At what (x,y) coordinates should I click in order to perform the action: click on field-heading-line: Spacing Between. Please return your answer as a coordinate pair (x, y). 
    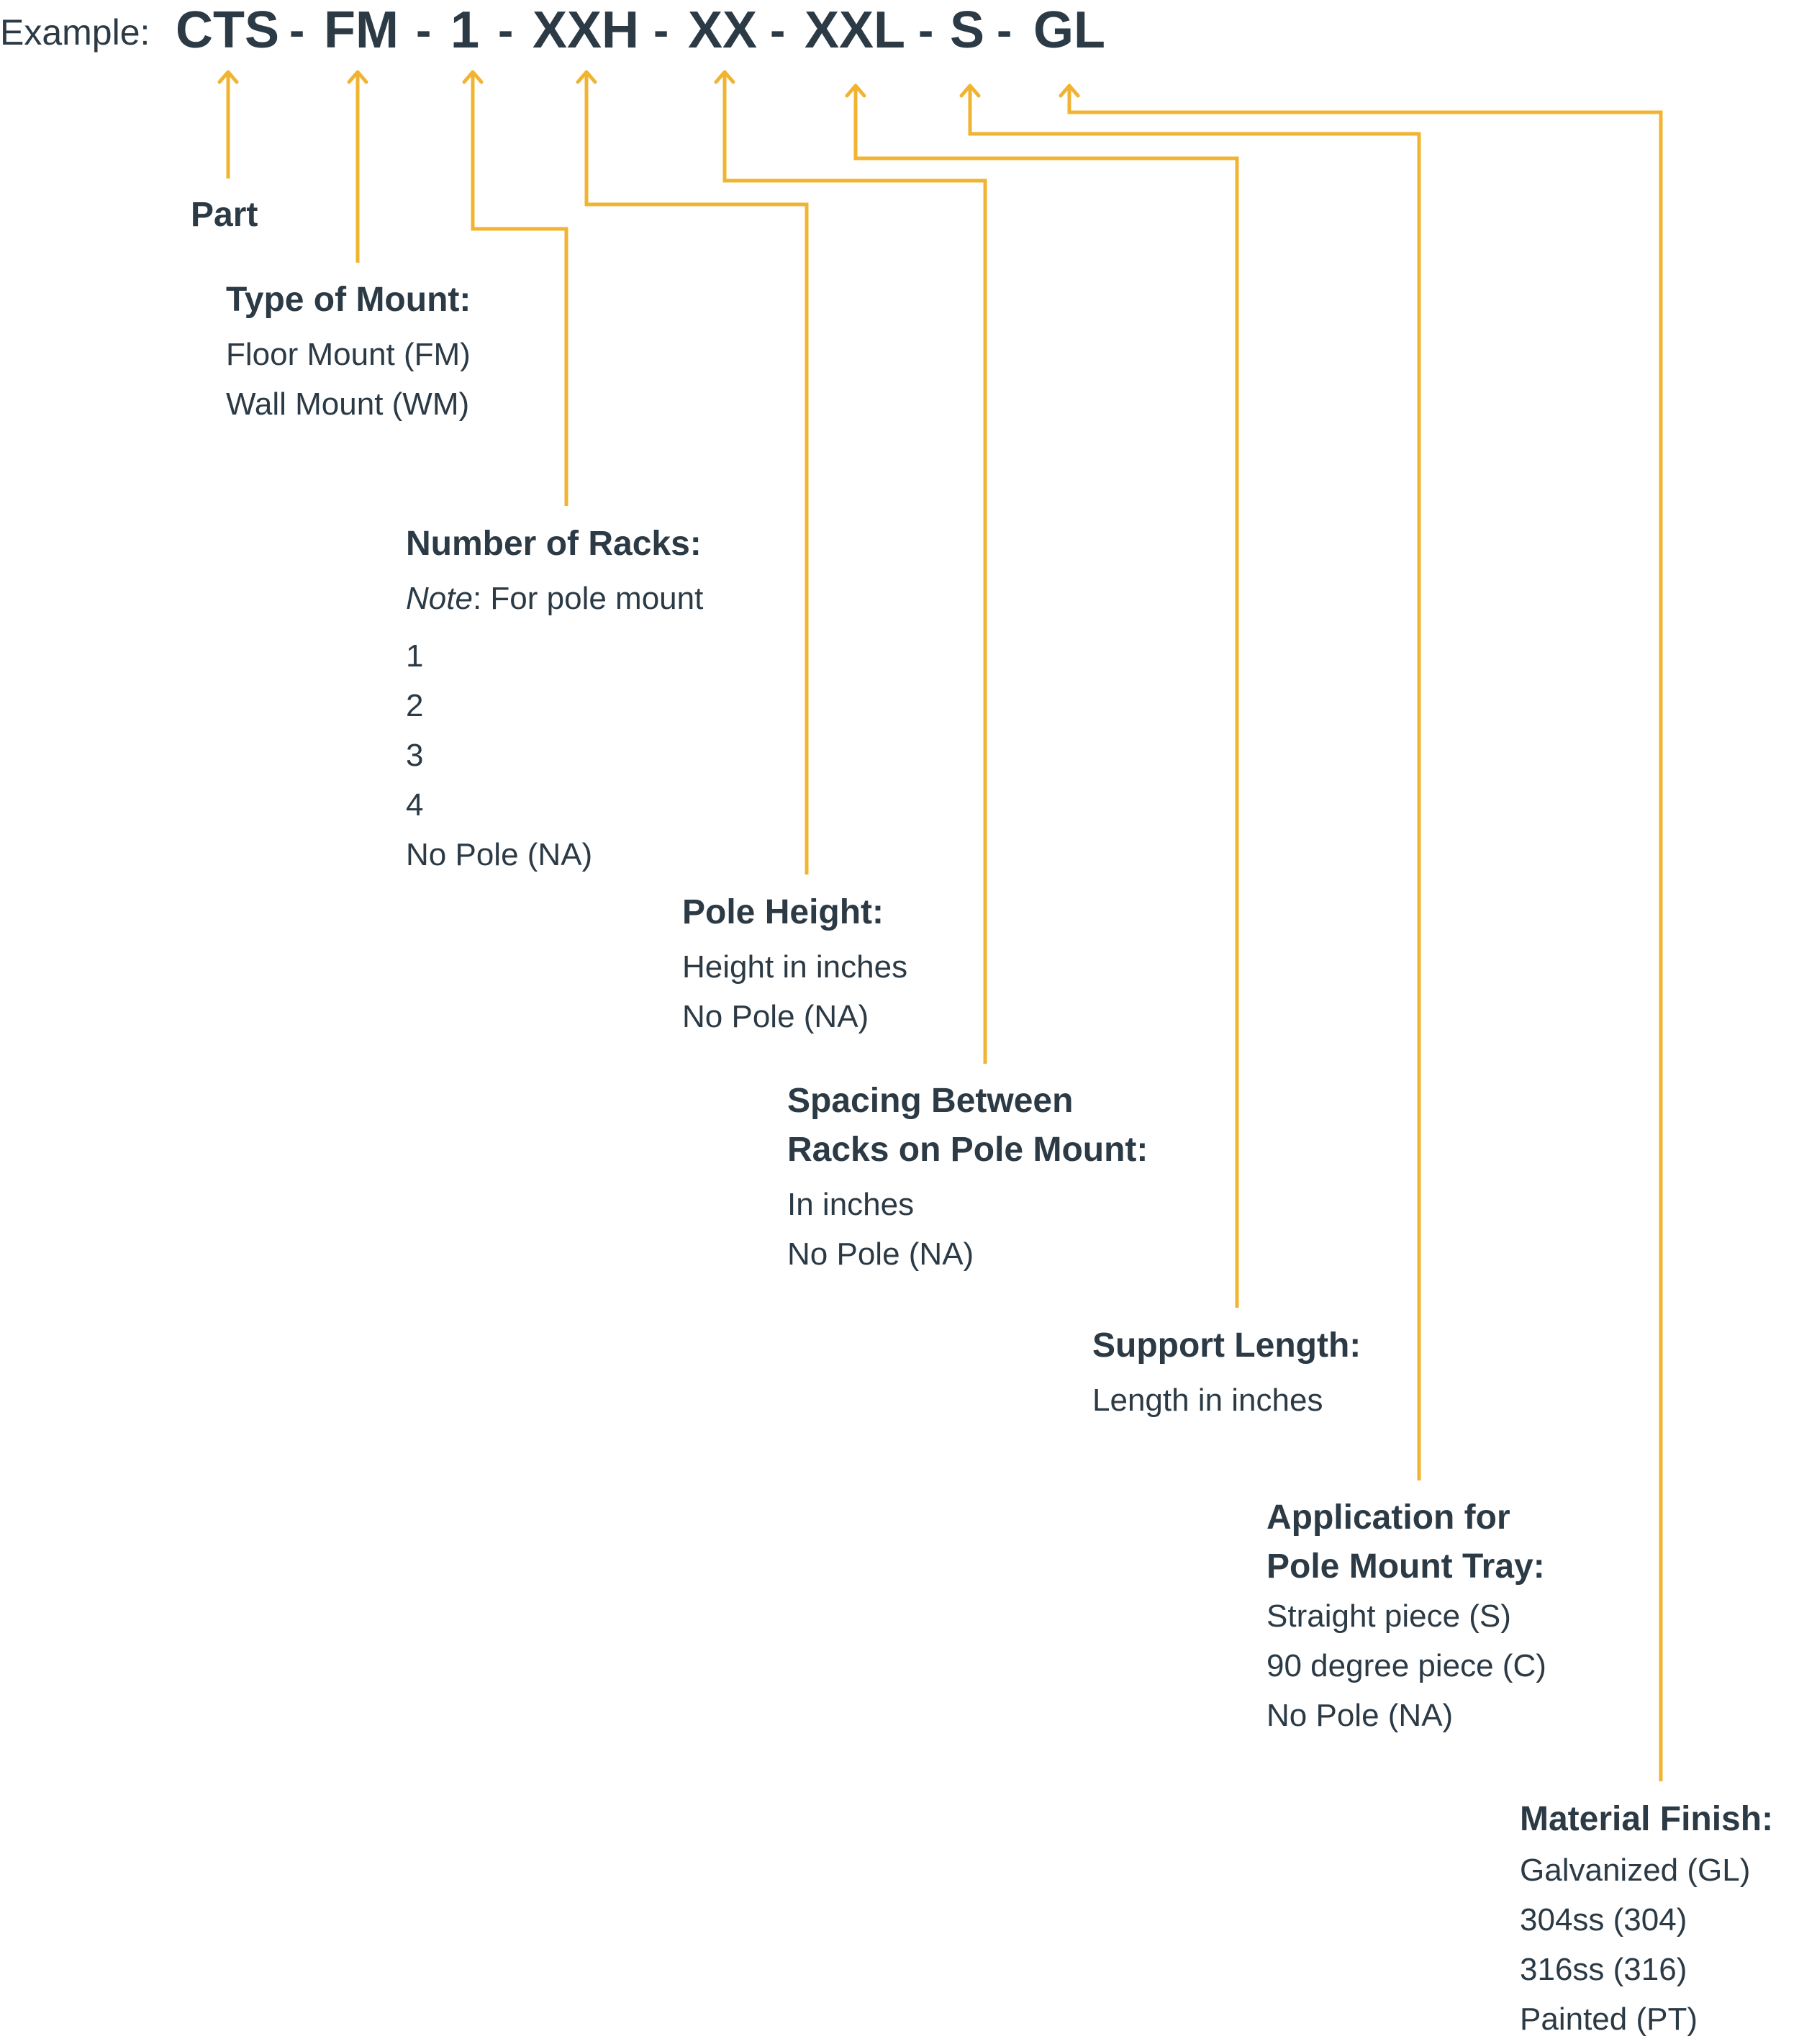
    Looking at the image, I should click on (930, 1101).